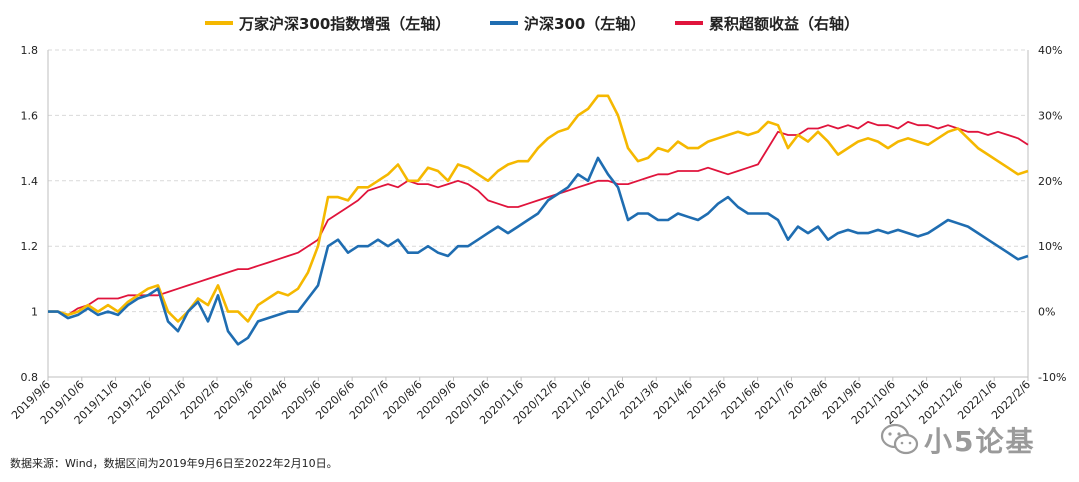 This screenshot has height=482, width=1079. Describe the element at coordinates (30, 246) in the screenshot. I see `left-tick-label: 1.2` at that location.